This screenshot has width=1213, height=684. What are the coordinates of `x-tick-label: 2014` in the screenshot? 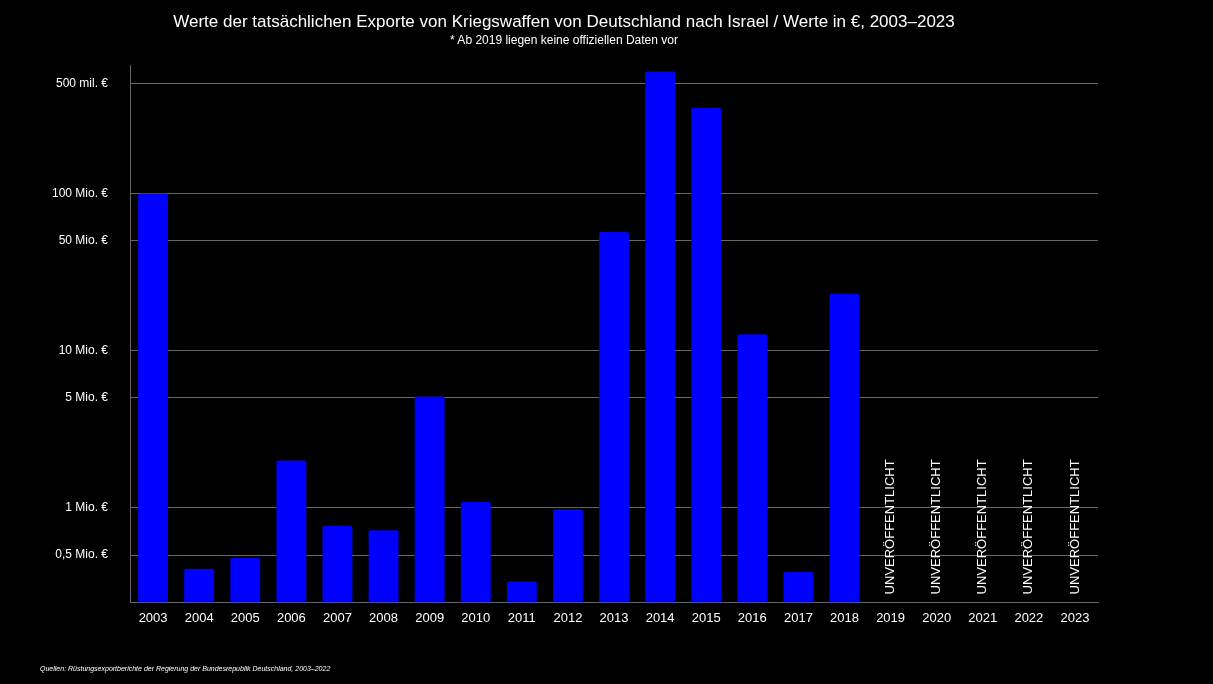 It's located at (660, 617).